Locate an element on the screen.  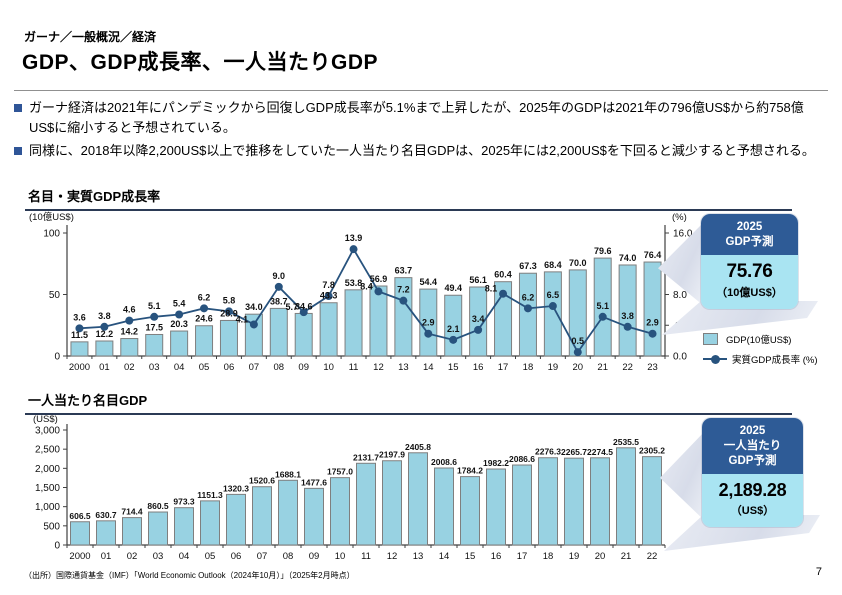
bar-value-label: 860.5 is located at coordinates (158, 506).